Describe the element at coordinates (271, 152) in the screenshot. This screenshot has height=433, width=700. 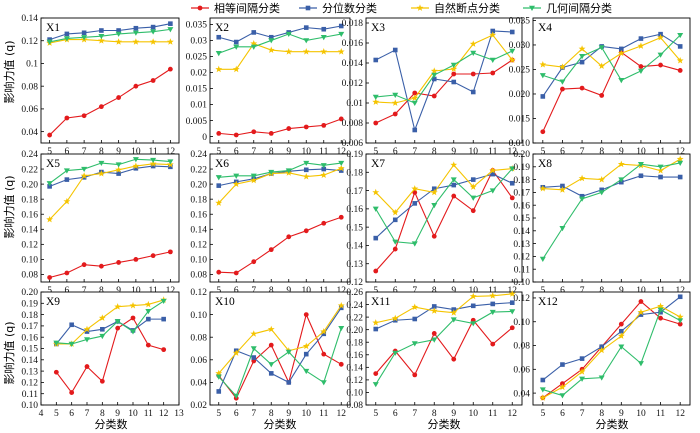
I see `x-tick-label: 8` at that location.